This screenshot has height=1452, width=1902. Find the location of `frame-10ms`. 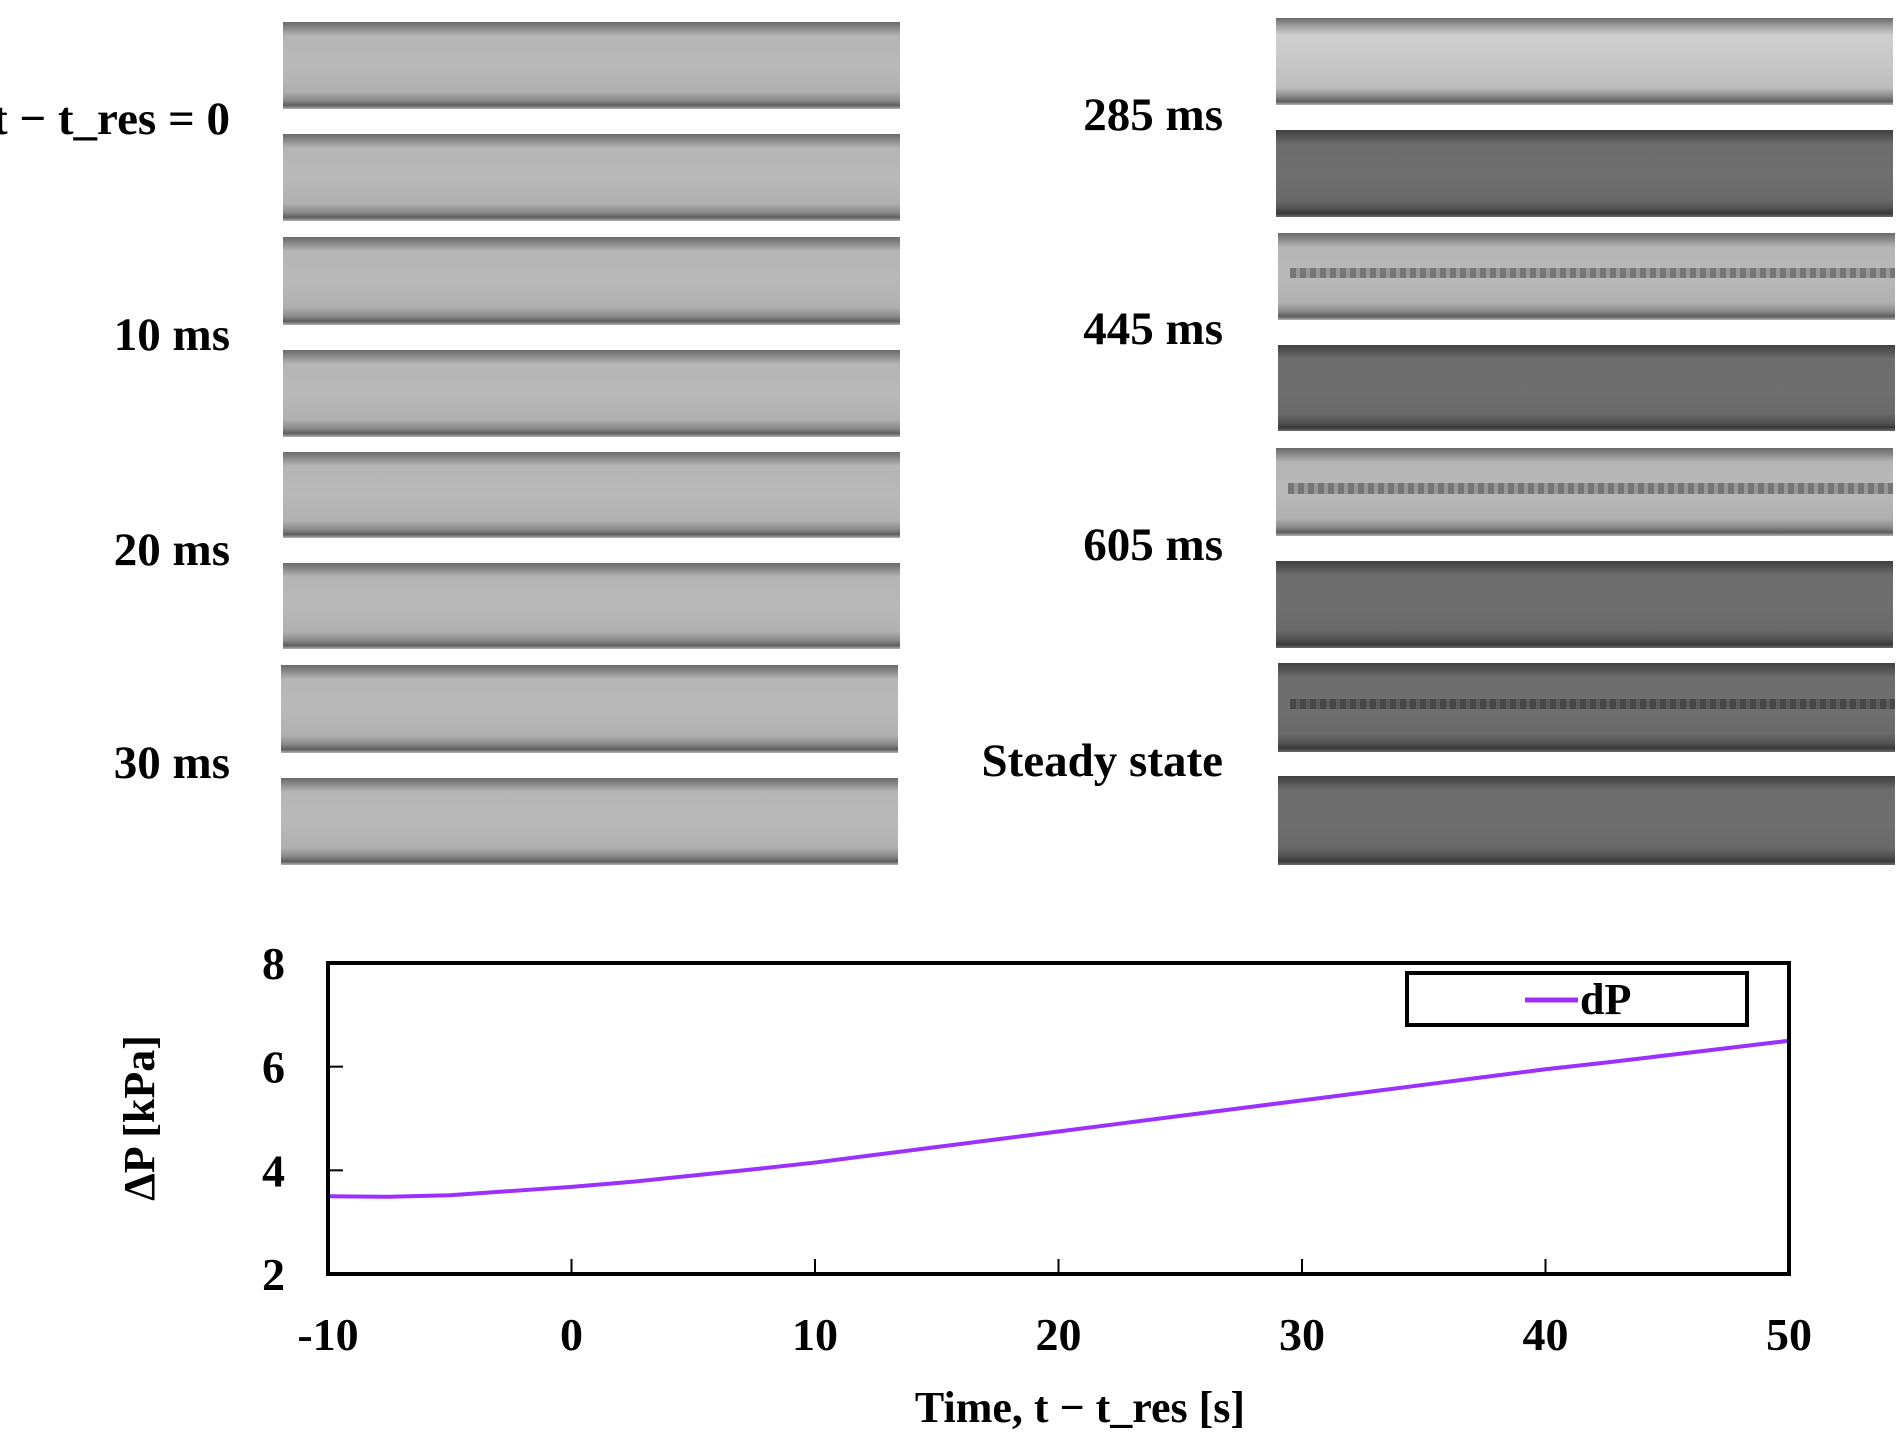

frame-10ms is located at coordinates (591, 337).